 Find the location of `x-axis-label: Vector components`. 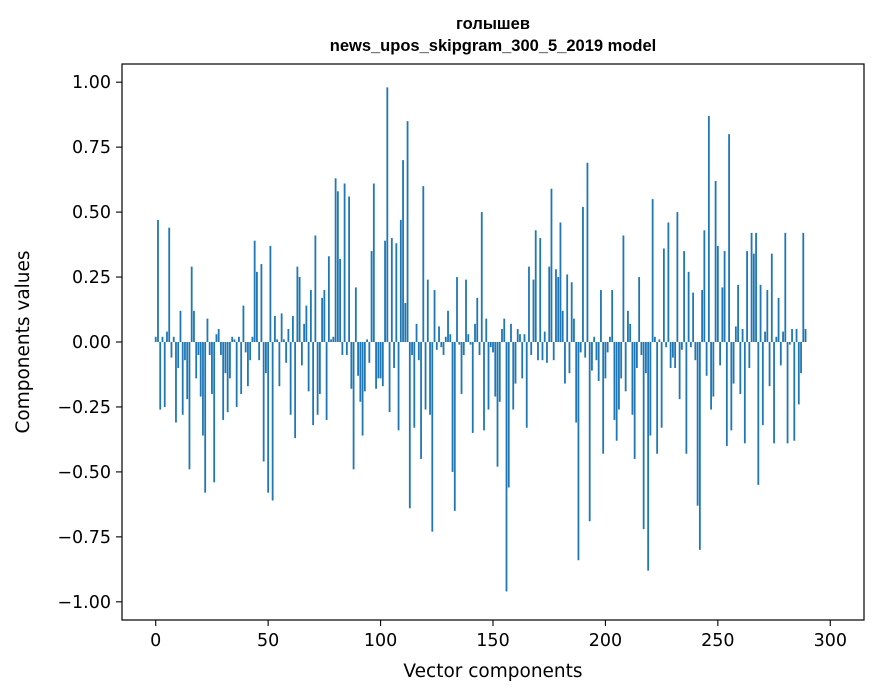

x-axis-label: Vector components is located at coordinates (492, 671).